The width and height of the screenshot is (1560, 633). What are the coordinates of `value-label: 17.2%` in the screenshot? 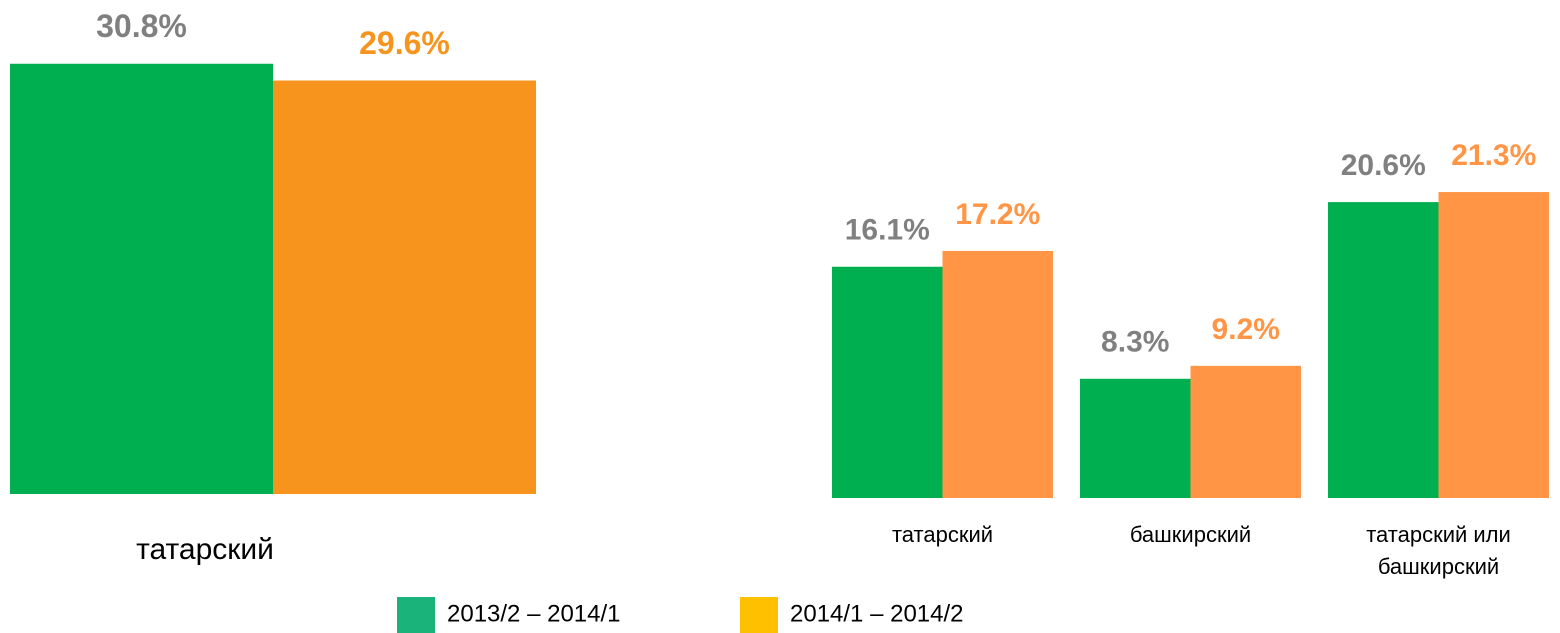 It's located at (997, 214).